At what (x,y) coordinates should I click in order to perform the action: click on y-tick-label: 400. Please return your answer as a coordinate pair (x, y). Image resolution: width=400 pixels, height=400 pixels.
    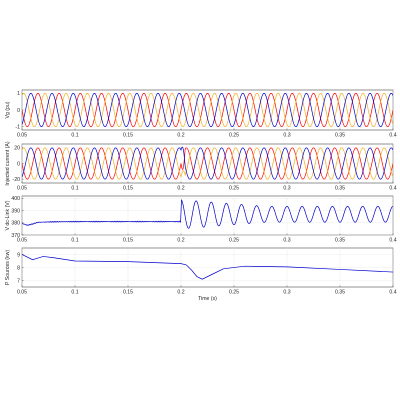
    Looking at the image, I should click on (15, 199).